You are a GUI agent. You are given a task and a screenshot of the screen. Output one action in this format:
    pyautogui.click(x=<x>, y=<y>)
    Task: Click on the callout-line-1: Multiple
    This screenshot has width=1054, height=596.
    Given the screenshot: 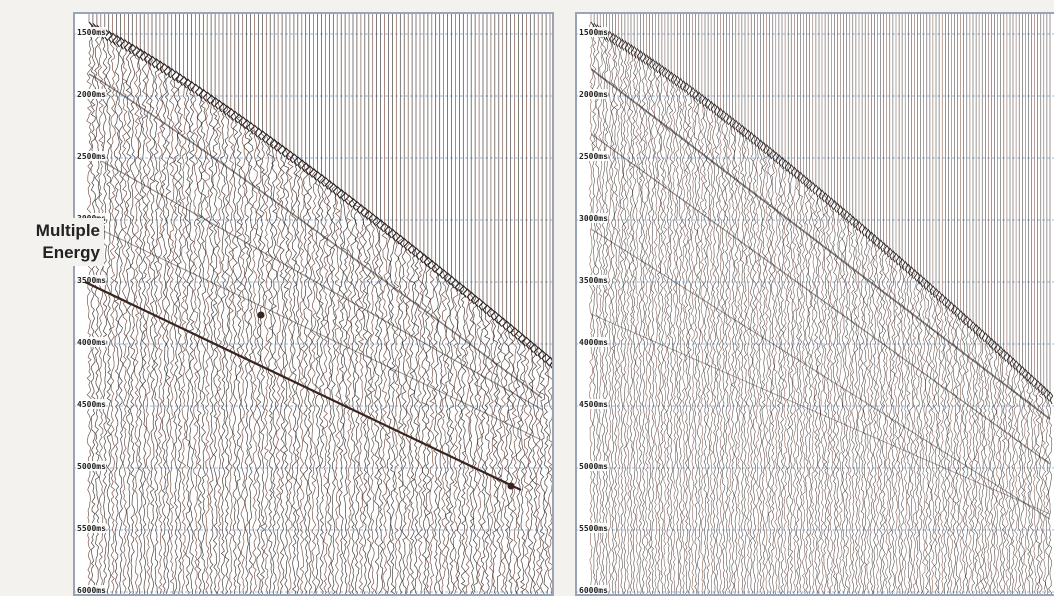 What is the action you would take?
    pyautogui.click(x=52, y=231)
    